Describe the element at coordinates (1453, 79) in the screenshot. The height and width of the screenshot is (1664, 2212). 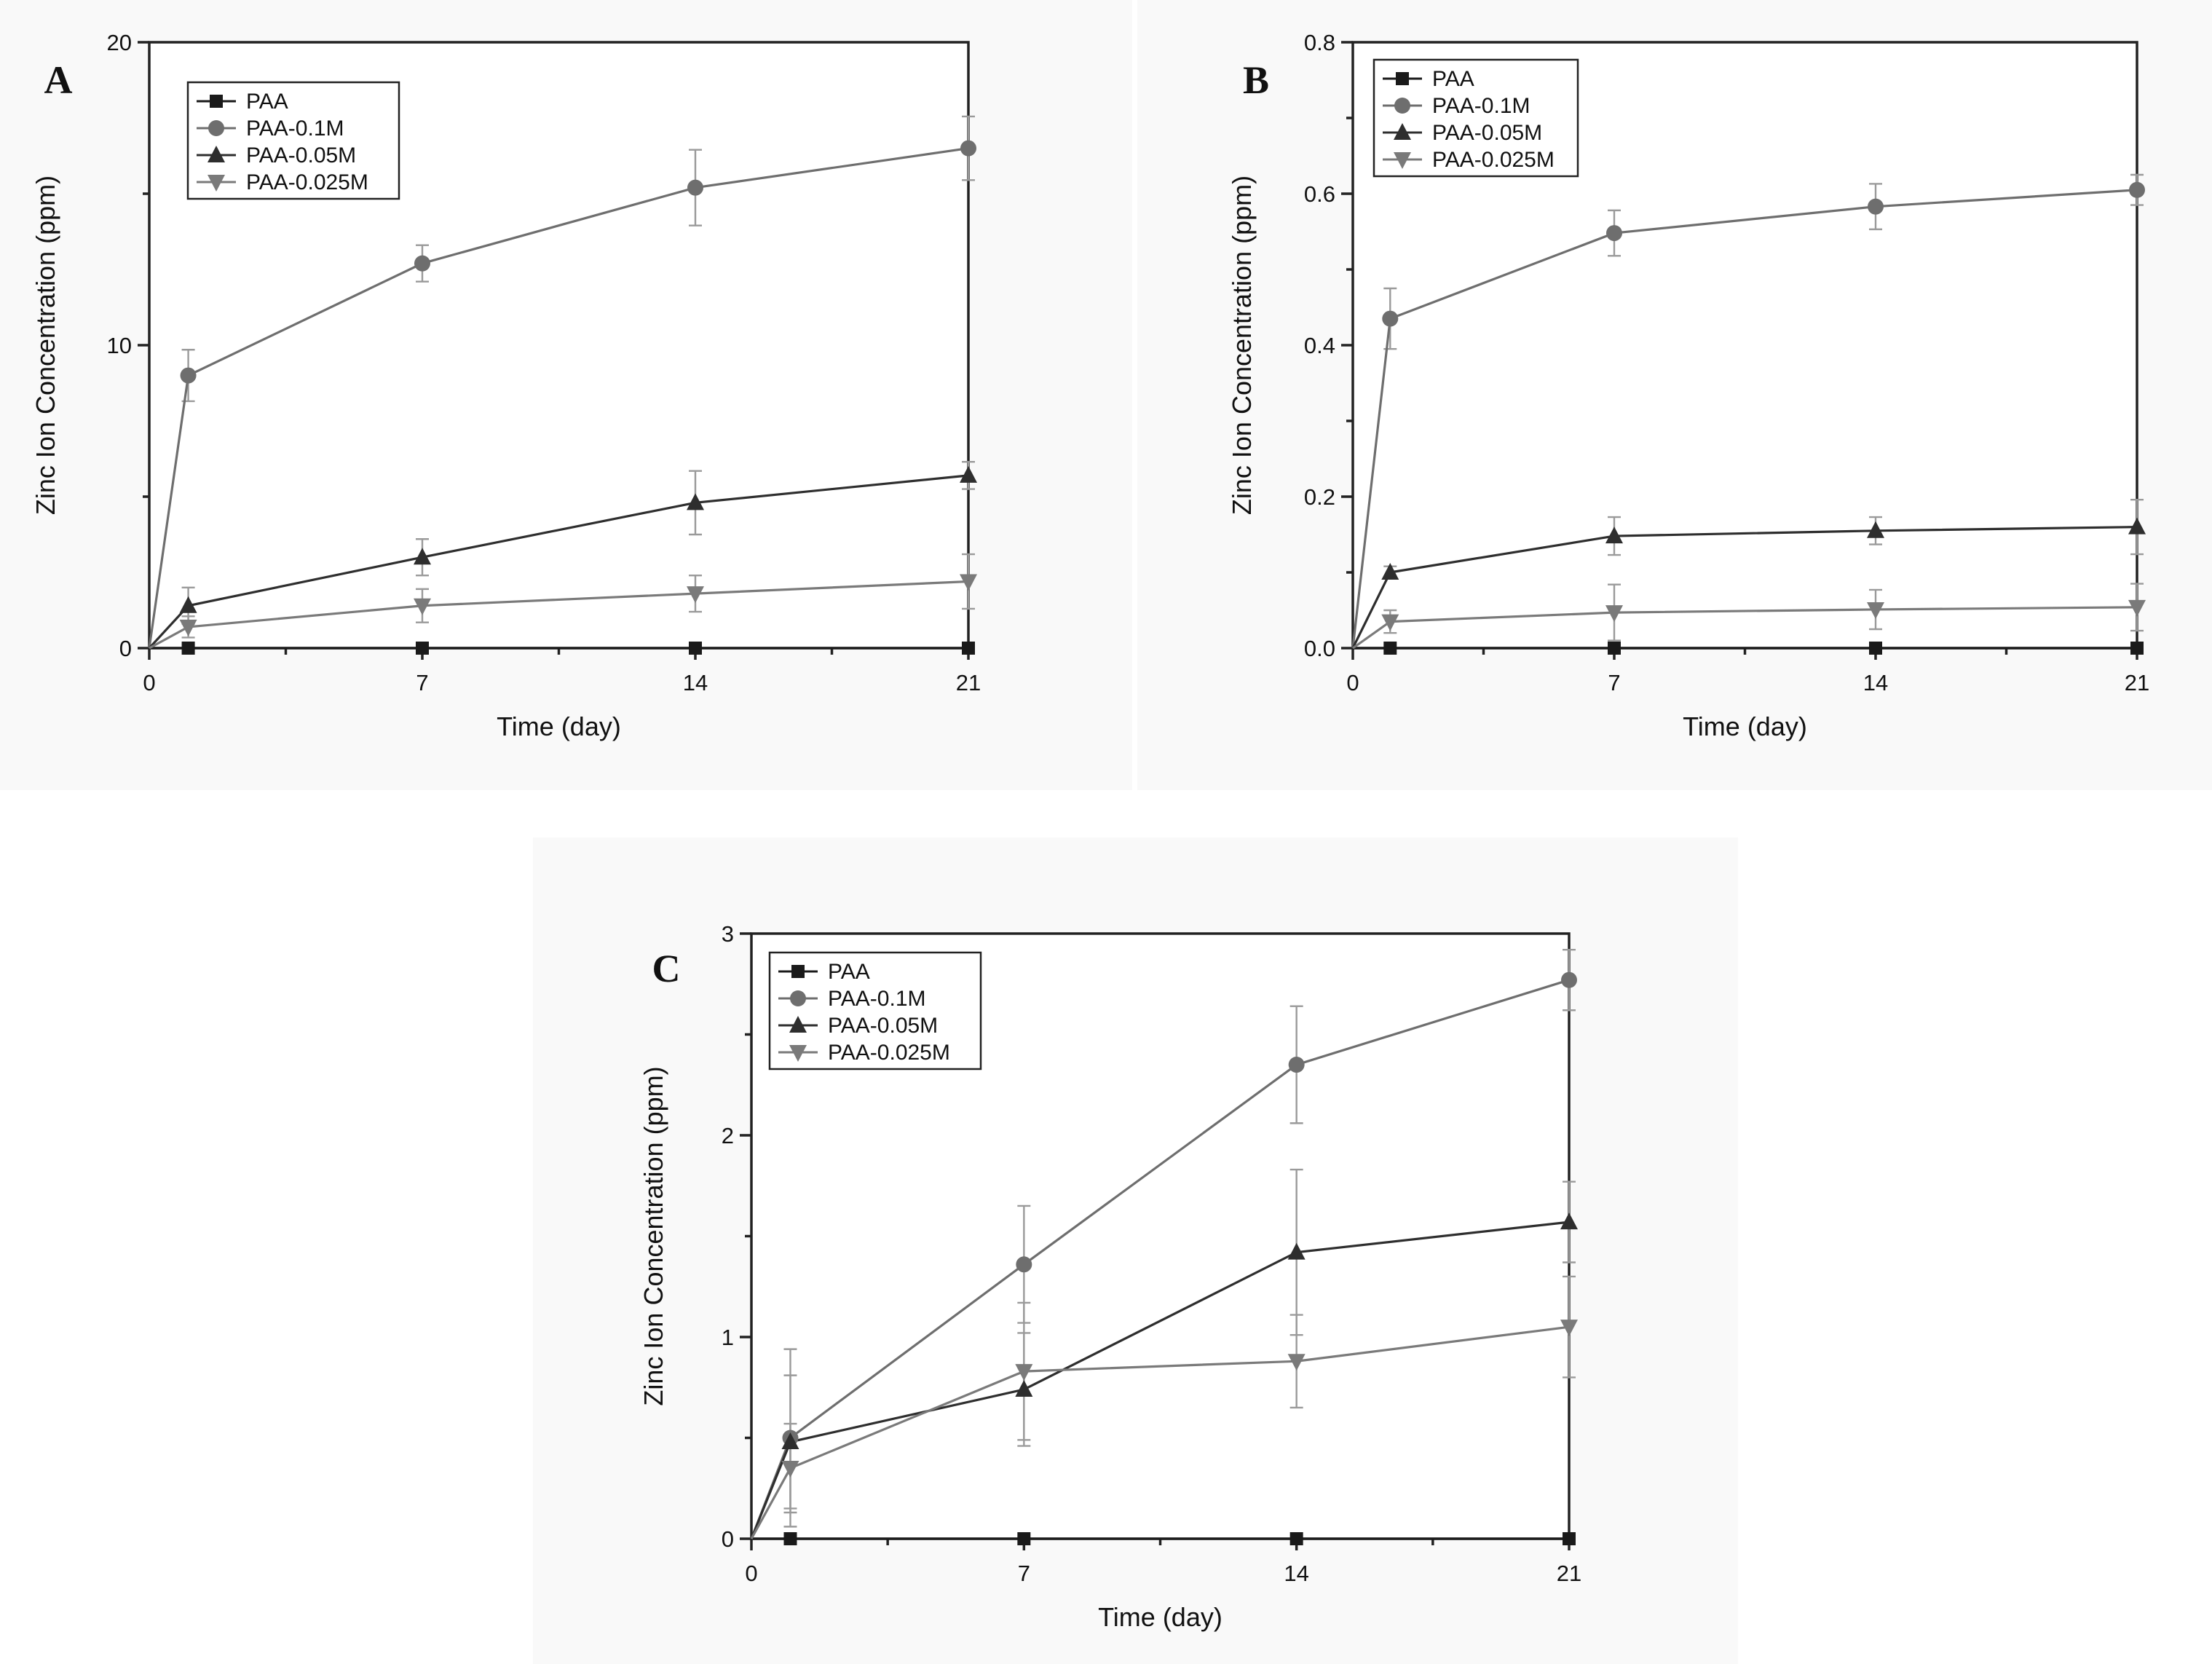
I see `chart-b-legend-label-paa: PAA` at that location.